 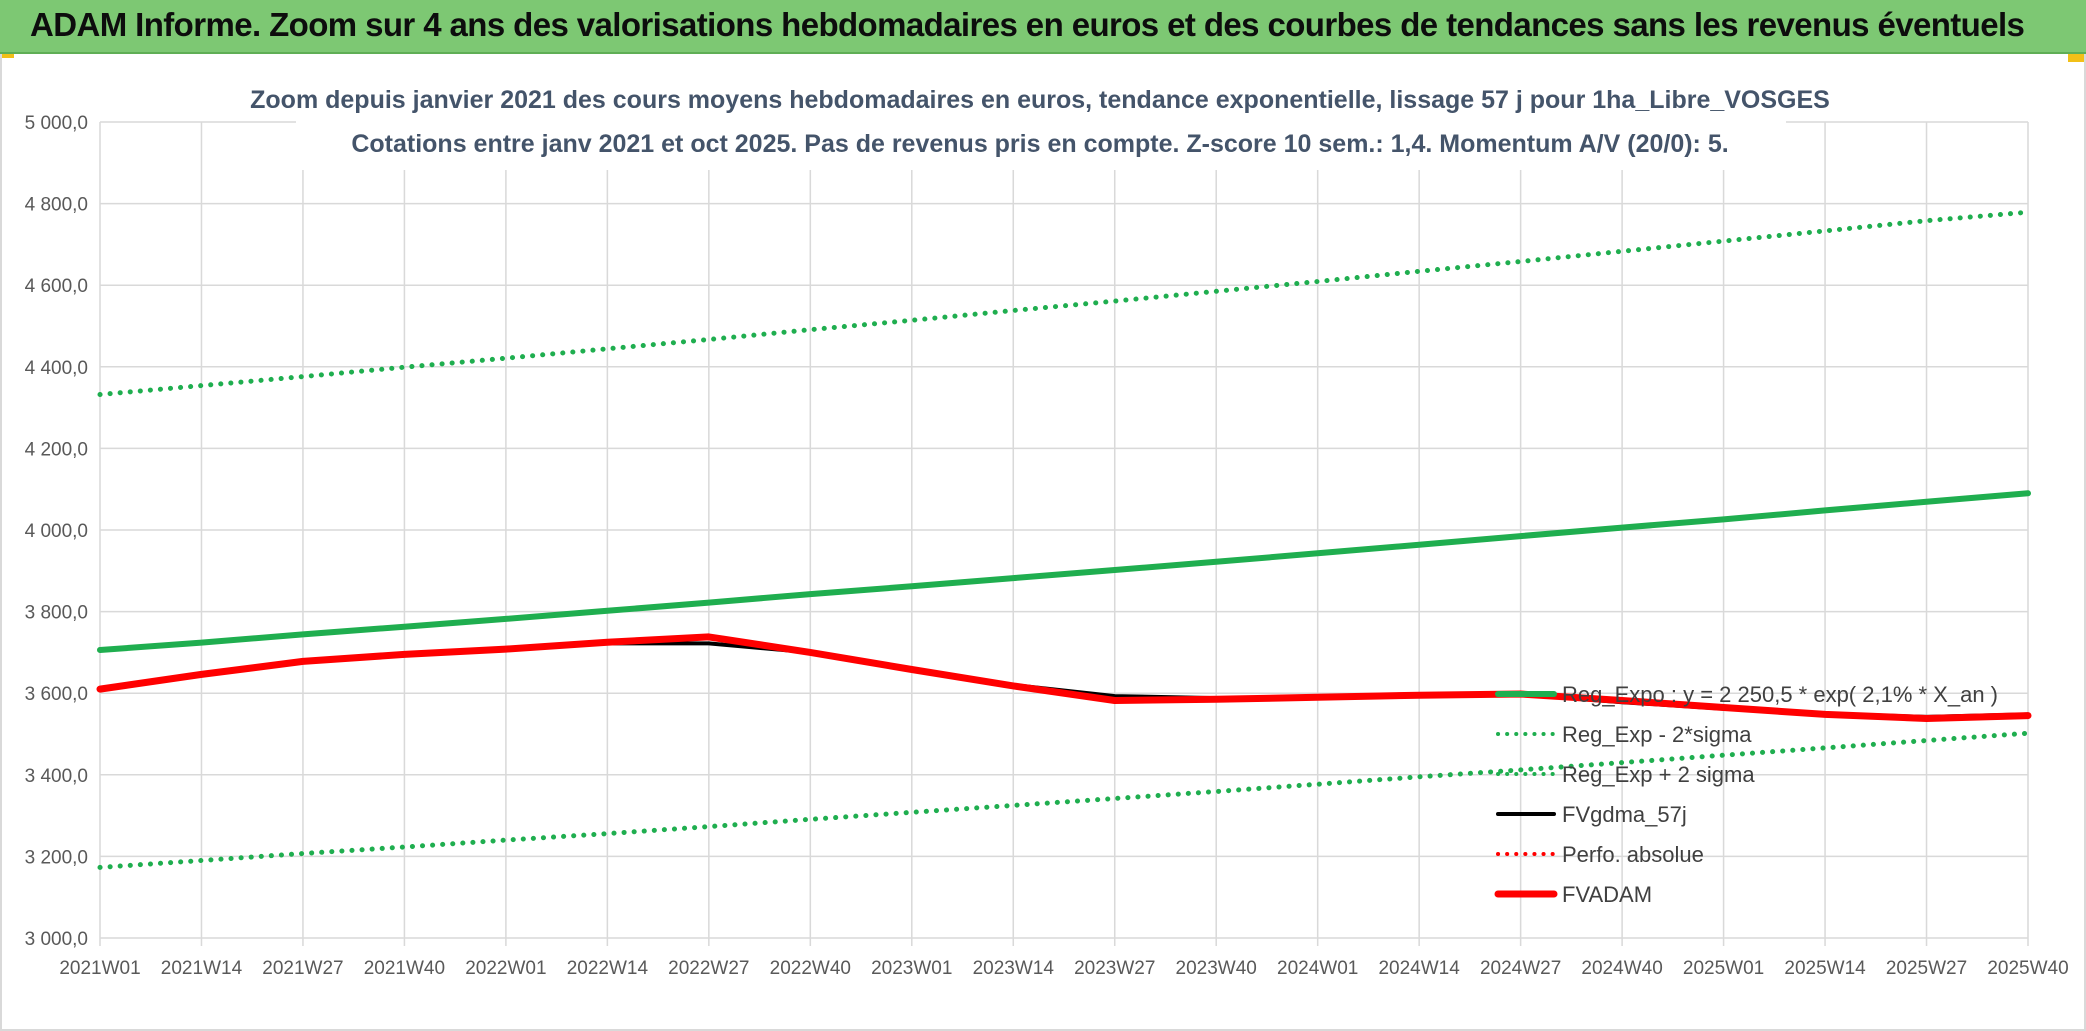 I want to click on y-tick-label: 4 800,0, so click(x=56, y=205).